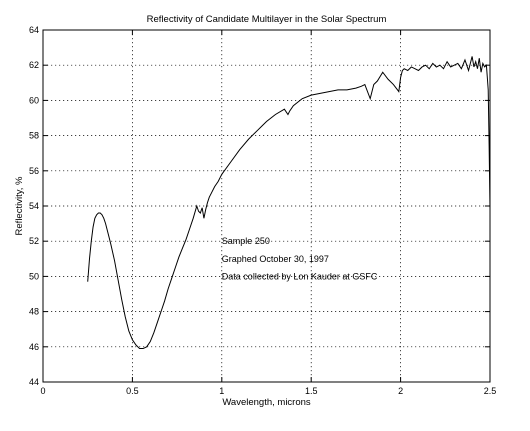  What do you see at coordinates (34, 100) in the screenshot?
I see `y-tick-label: 60` at bounding box center [34, 100].